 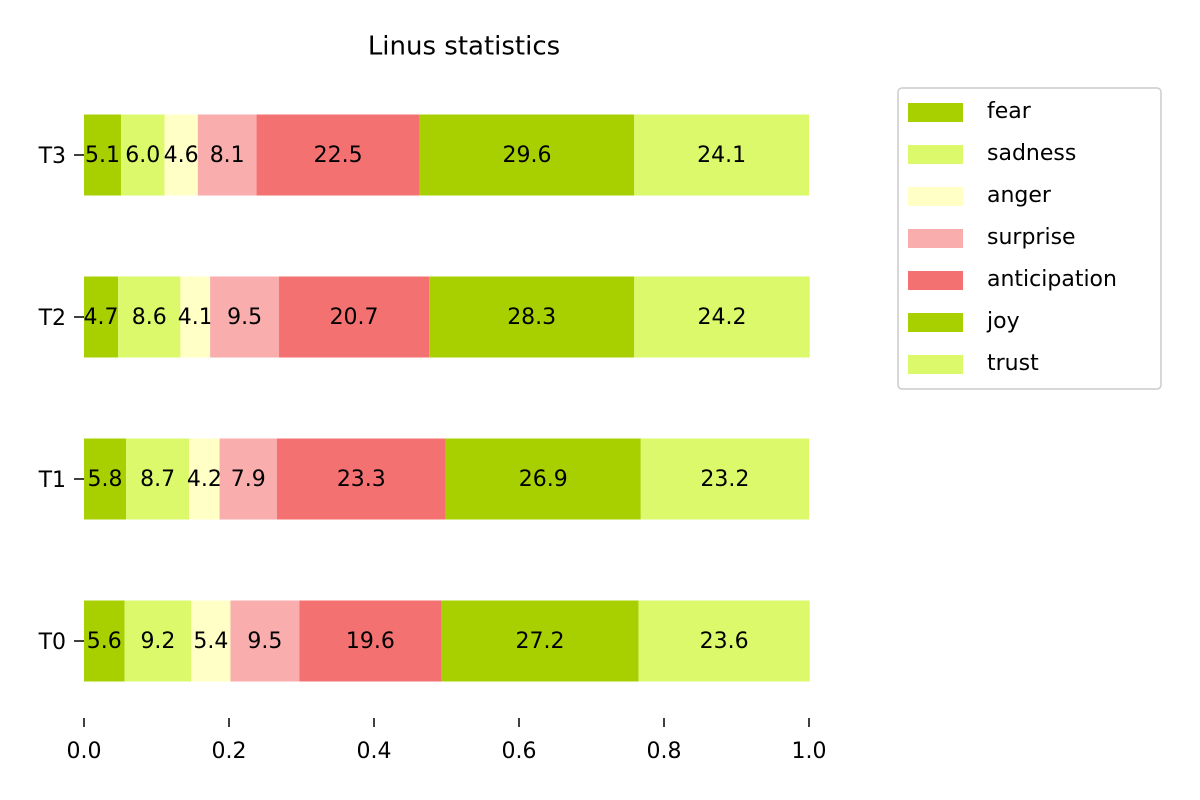 What do you see at coordinates (1009, 111) in the screenshot?
I see `legend-label: fear` at bounding box center [1009, 111].